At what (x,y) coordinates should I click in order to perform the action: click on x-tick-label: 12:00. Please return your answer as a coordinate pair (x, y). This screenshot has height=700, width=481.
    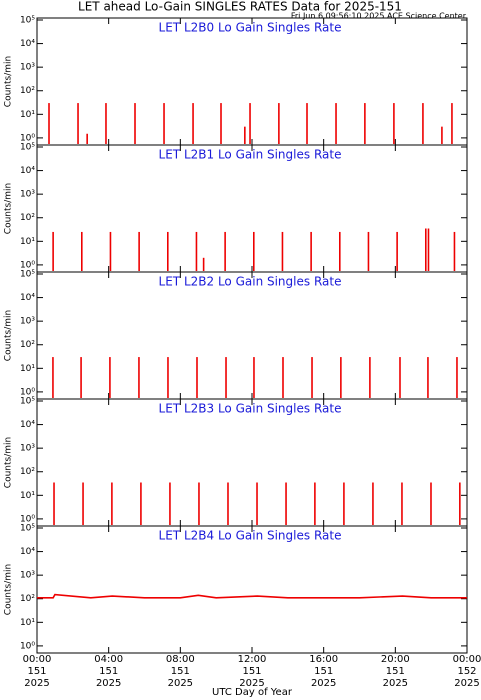
    Looking at the image, I should click on (252, 659).